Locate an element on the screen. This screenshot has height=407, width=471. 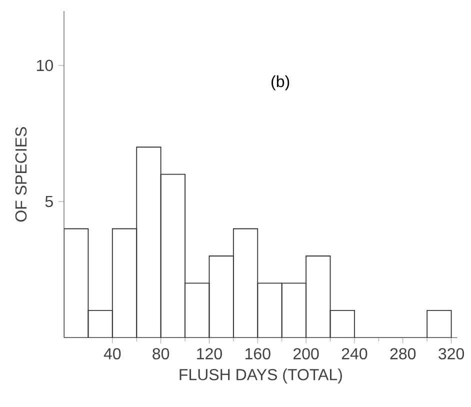
y-axis-title: OF SPECIES is located at coordinates (21, 174).